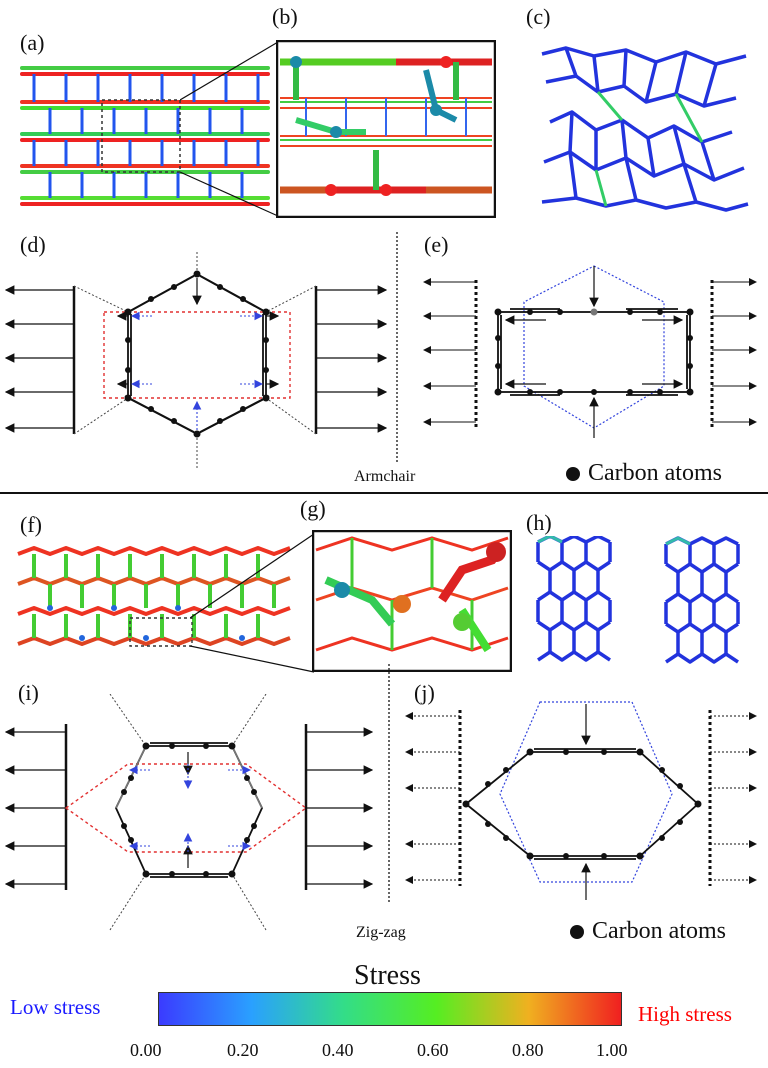  What do you see at coordinates (387, 975) in the screenshot?
I see `colorbar-title: Stress` at bounding box center [387, 975].